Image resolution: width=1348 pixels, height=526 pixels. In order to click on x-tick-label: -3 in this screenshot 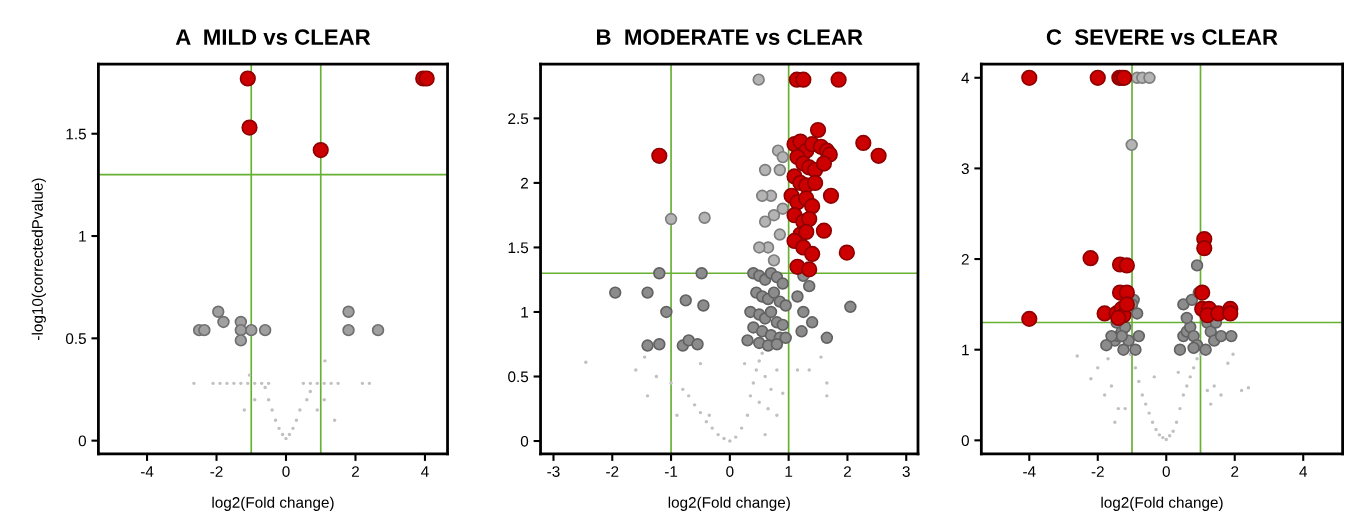, I will do `click(553, 471)`.